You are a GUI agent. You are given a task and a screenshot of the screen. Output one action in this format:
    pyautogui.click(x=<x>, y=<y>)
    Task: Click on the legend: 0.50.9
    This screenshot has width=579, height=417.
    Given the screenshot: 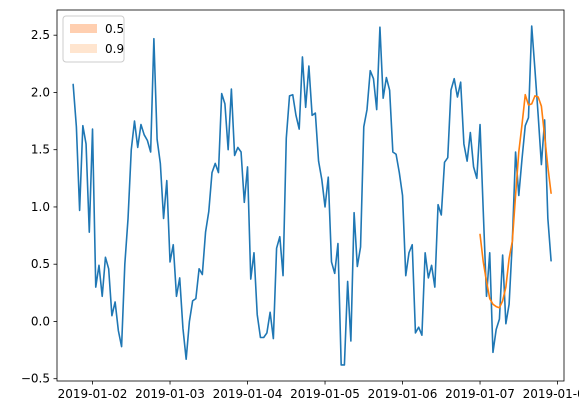 What is the action you would take?
    pyautogui.click(x=93, y=39)
    